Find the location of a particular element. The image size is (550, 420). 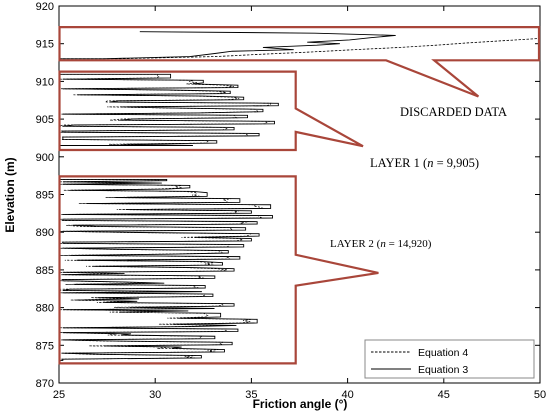

y-tick-label-7: 905 is located at coordinates (45, 120).